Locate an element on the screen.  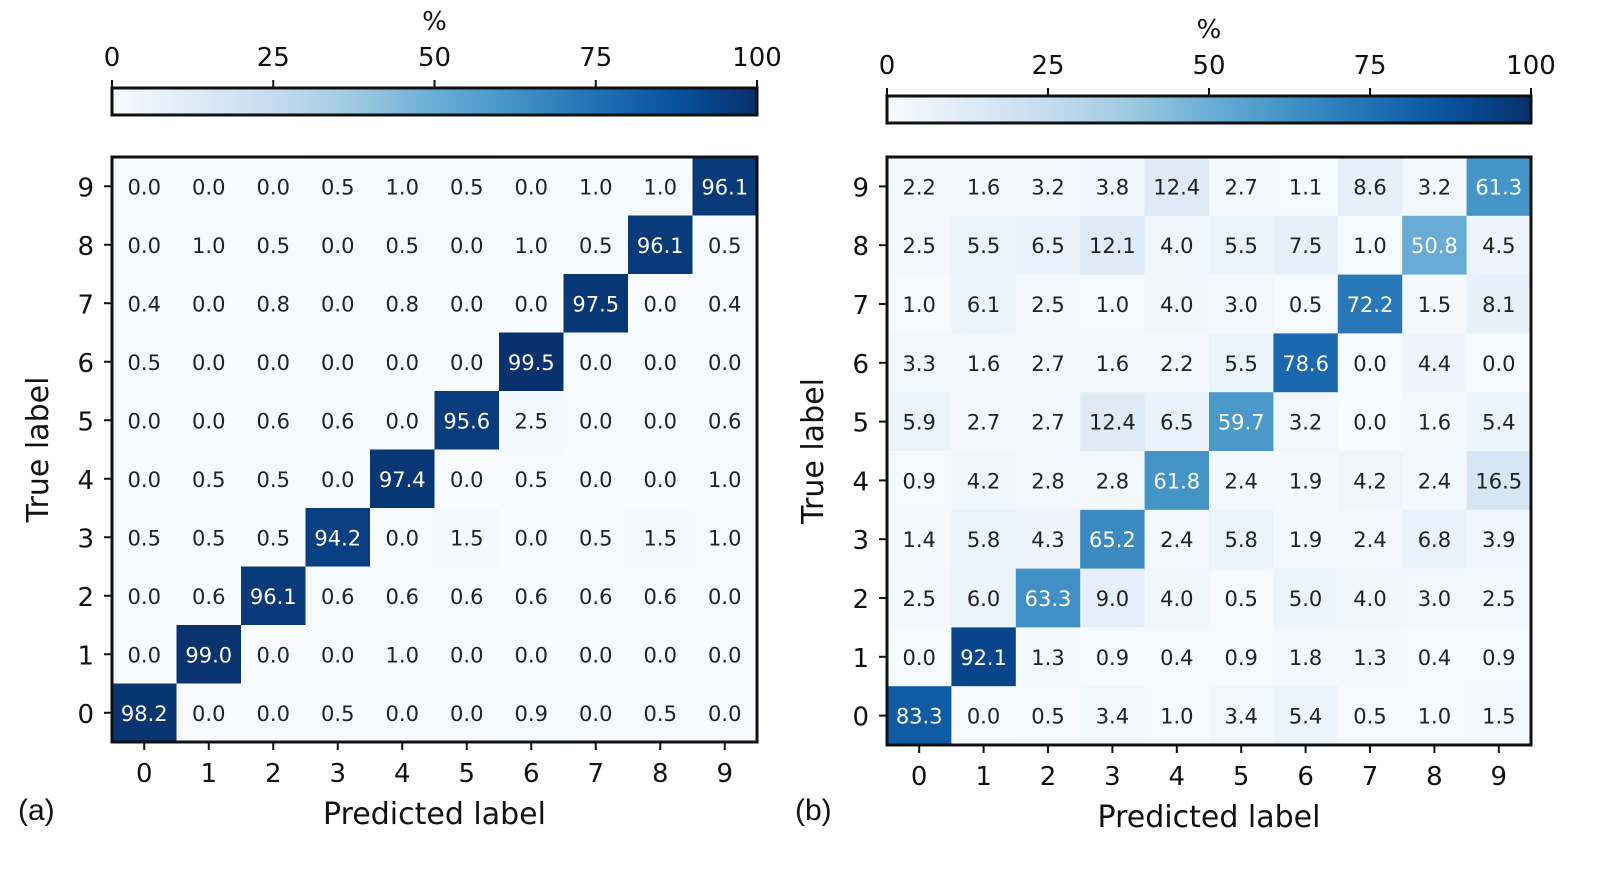
cell-value-label: 1.5 is located at coordinates (466, 538).